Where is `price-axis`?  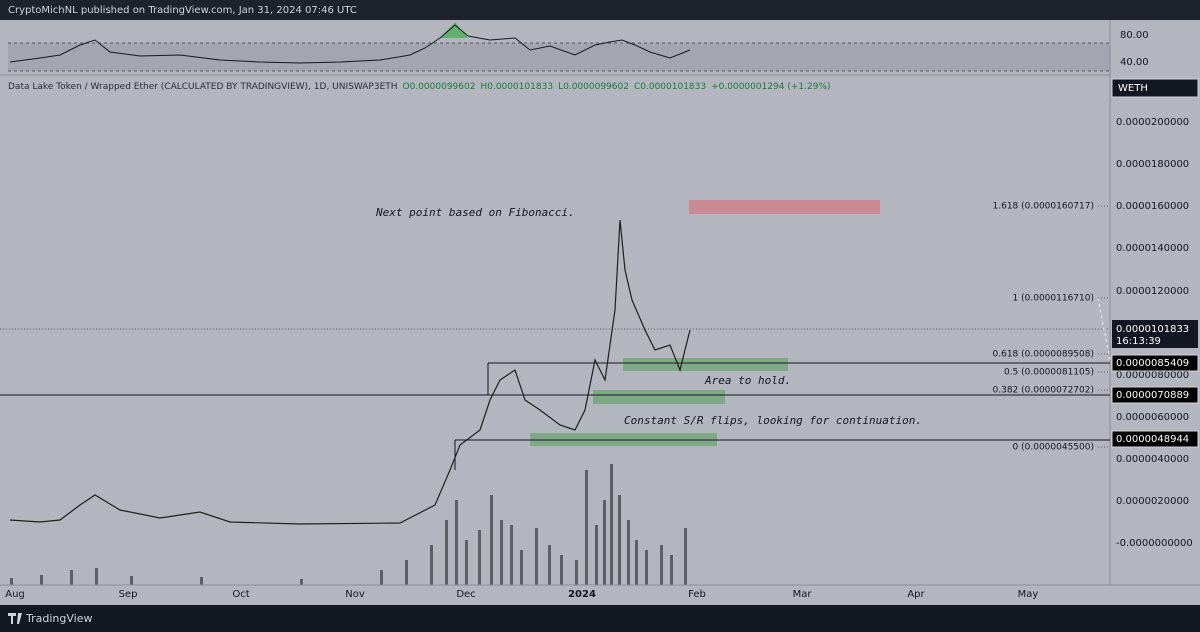
price-axis is located at coordinates (1155, 302).